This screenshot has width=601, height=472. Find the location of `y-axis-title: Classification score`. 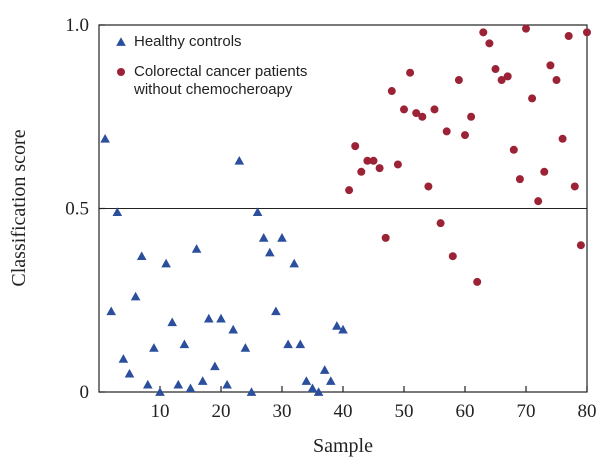

y-axis-title: Classification score is located at coordinates (19, 207).